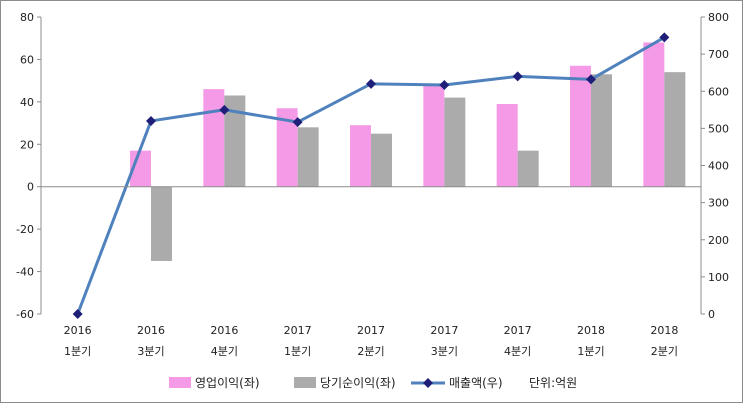 The height and width of the screenshot is (403, 743). Describe the element at coordinates (27, 144) in the screenshot. I see `left-tick-label: 20` at that location.